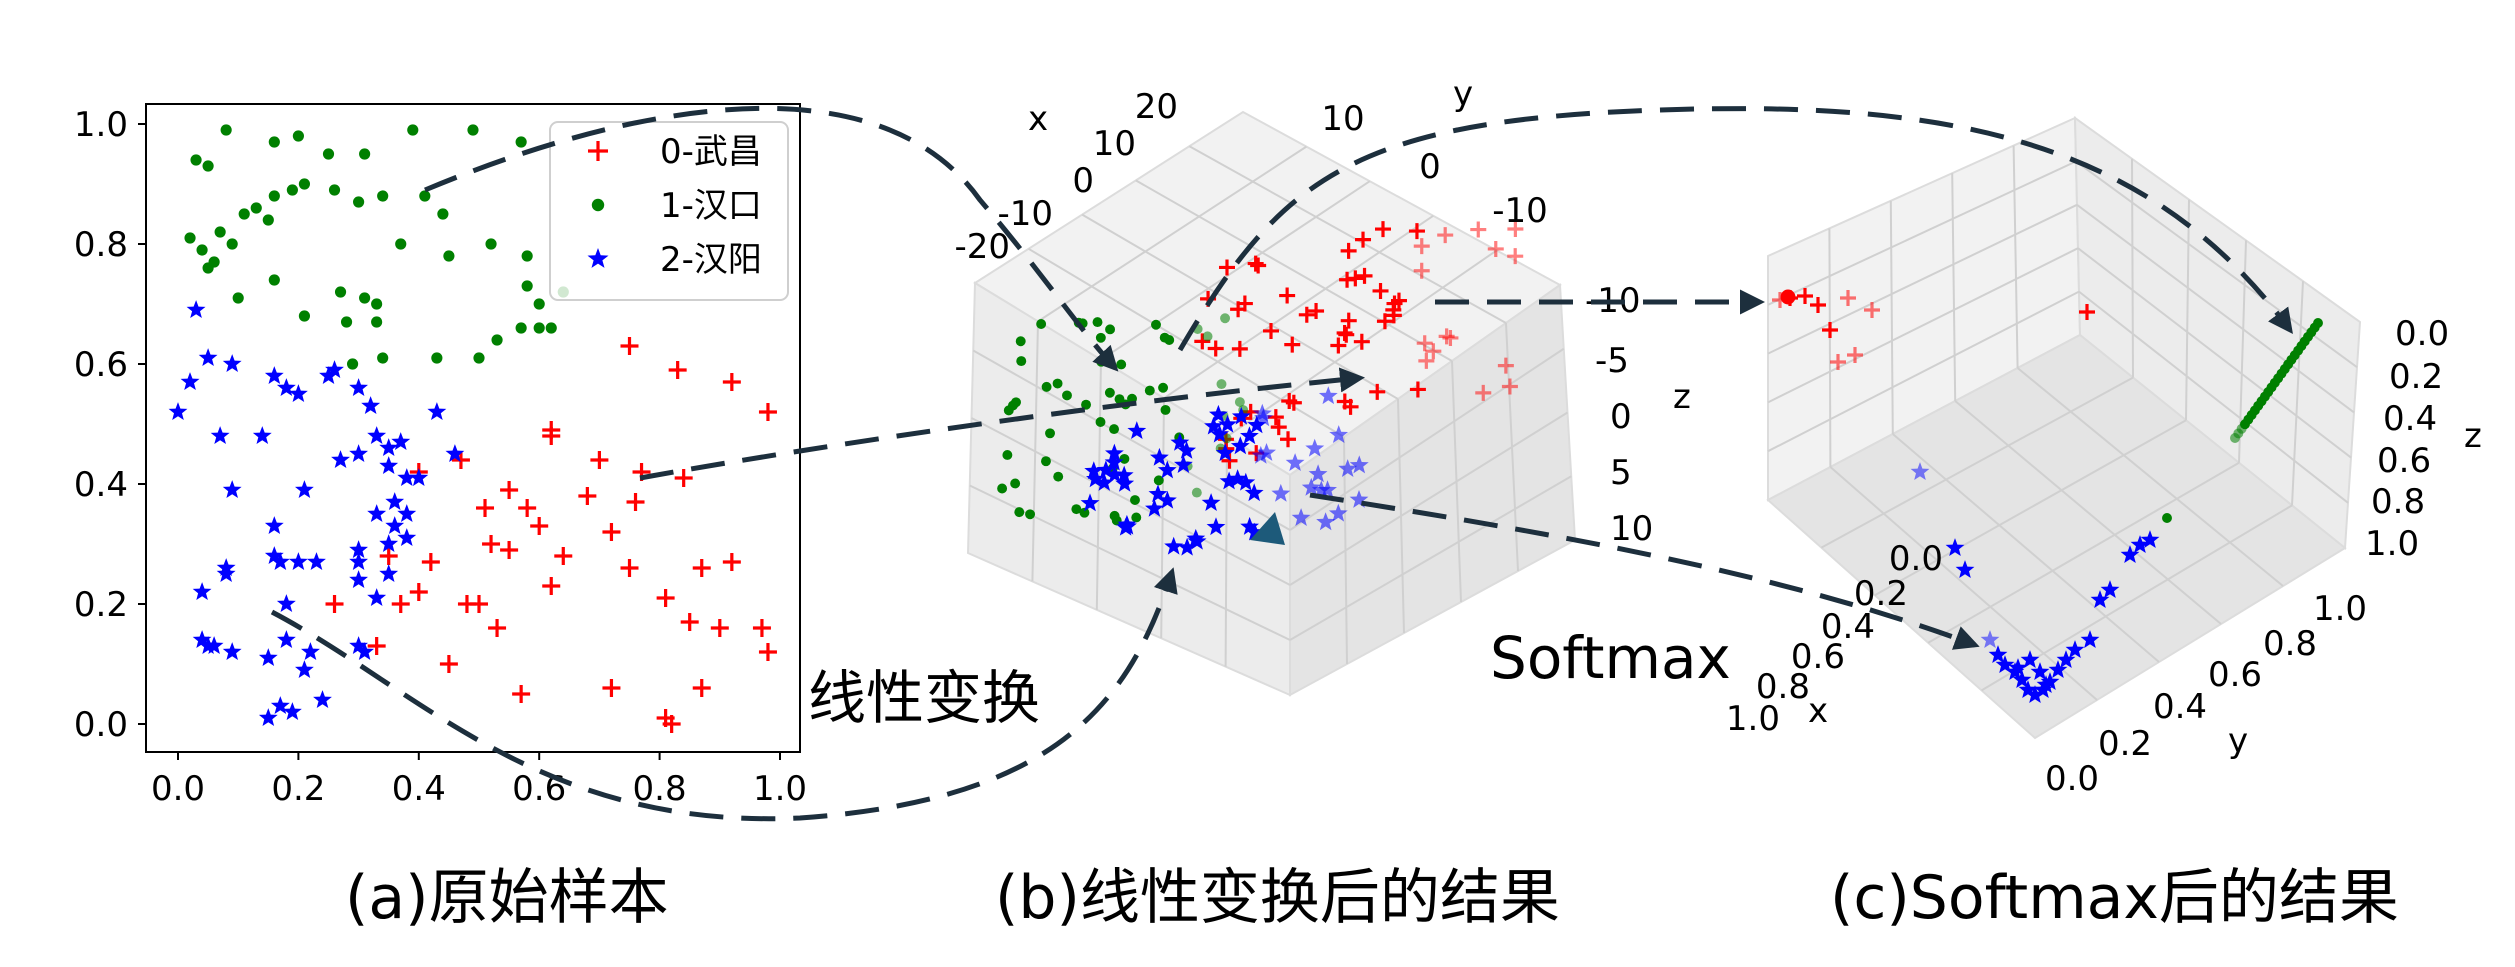  What do you see at coordinates (1025, 214) in the screenshot?
I see `panel-b-x-tick: -10` at bounding box center [1025, 214].